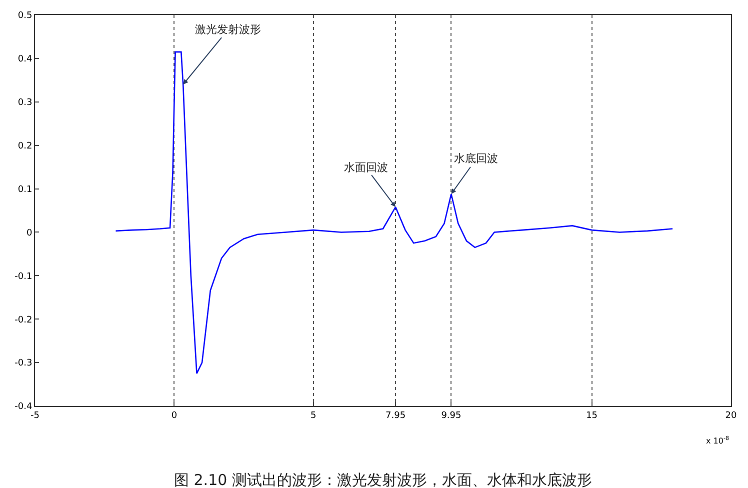 The height and width of the screenshot is (488, 748). Describe the element at coordinates (23, 277) in the screenshot. I see `y-tick-label: -0.1` at that location.